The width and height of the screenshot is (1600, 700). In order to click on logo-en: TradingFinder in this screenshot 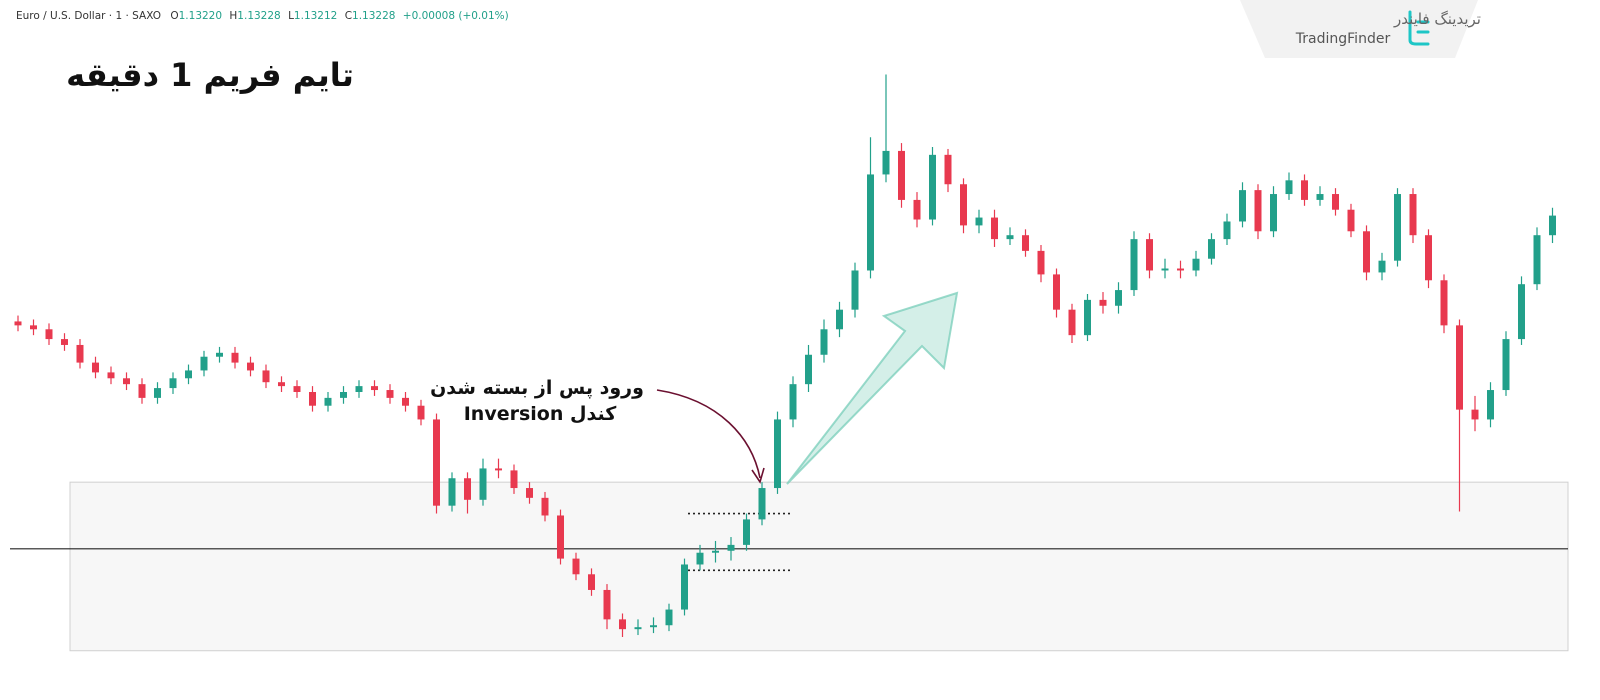, I will do `click(1343, 39)`.